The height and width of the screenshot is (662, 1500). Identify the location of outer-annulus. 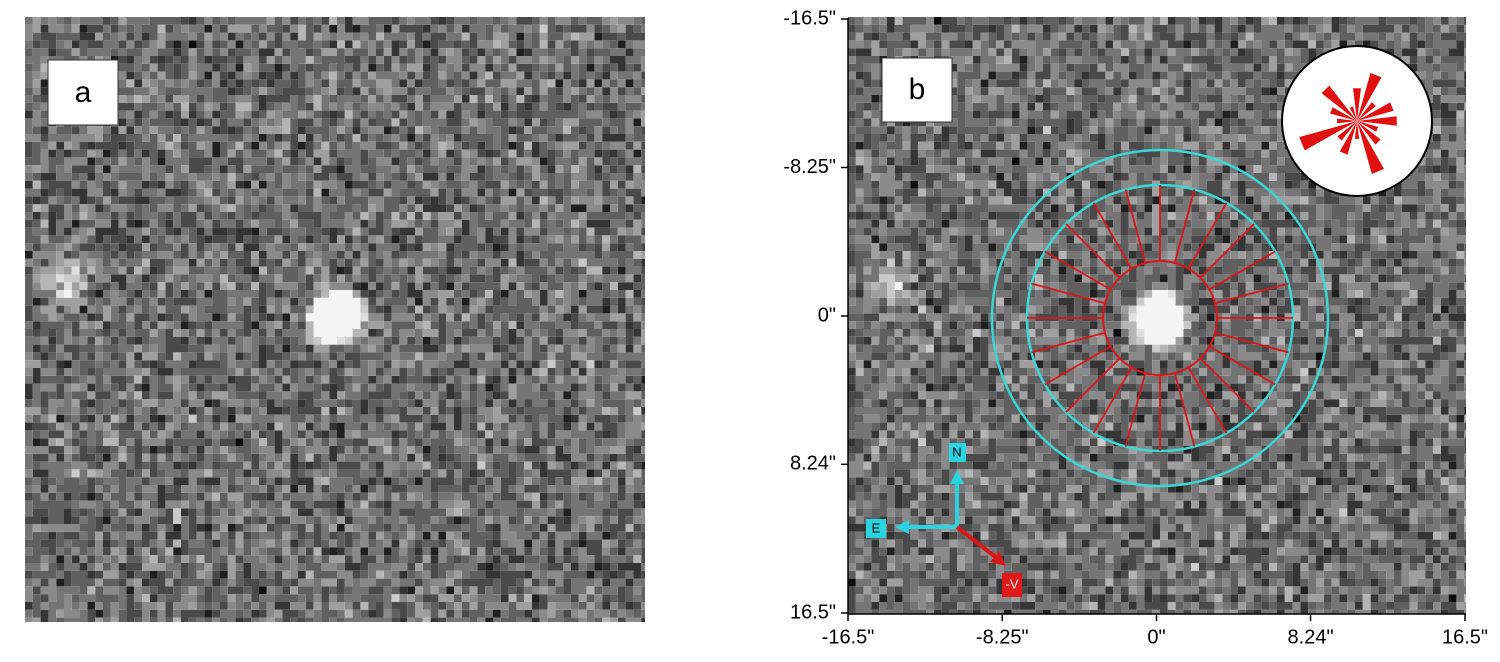
(1160, 318).